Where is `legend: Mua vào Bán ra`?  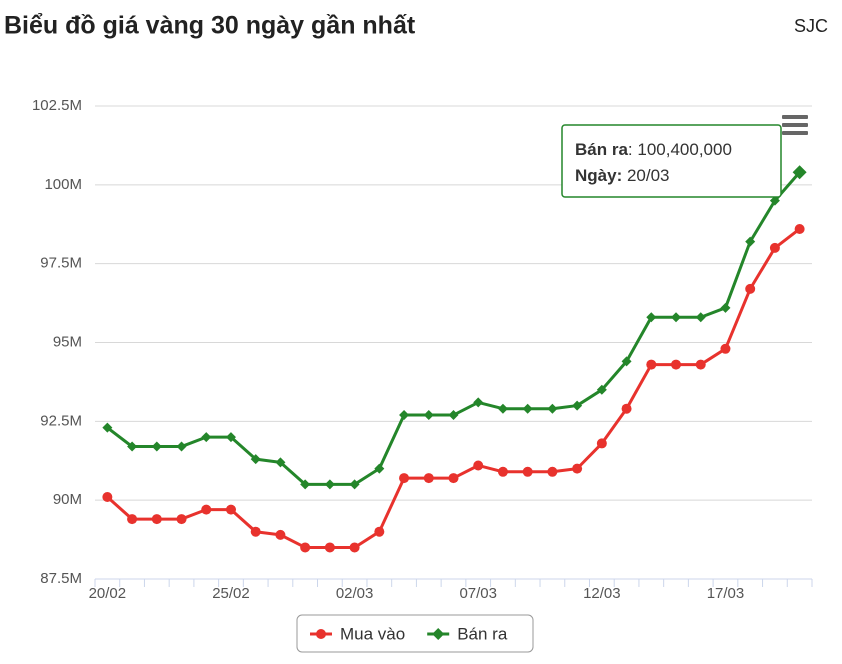
legend: Mua vào Bán ra is located at coordinates (415, 633).